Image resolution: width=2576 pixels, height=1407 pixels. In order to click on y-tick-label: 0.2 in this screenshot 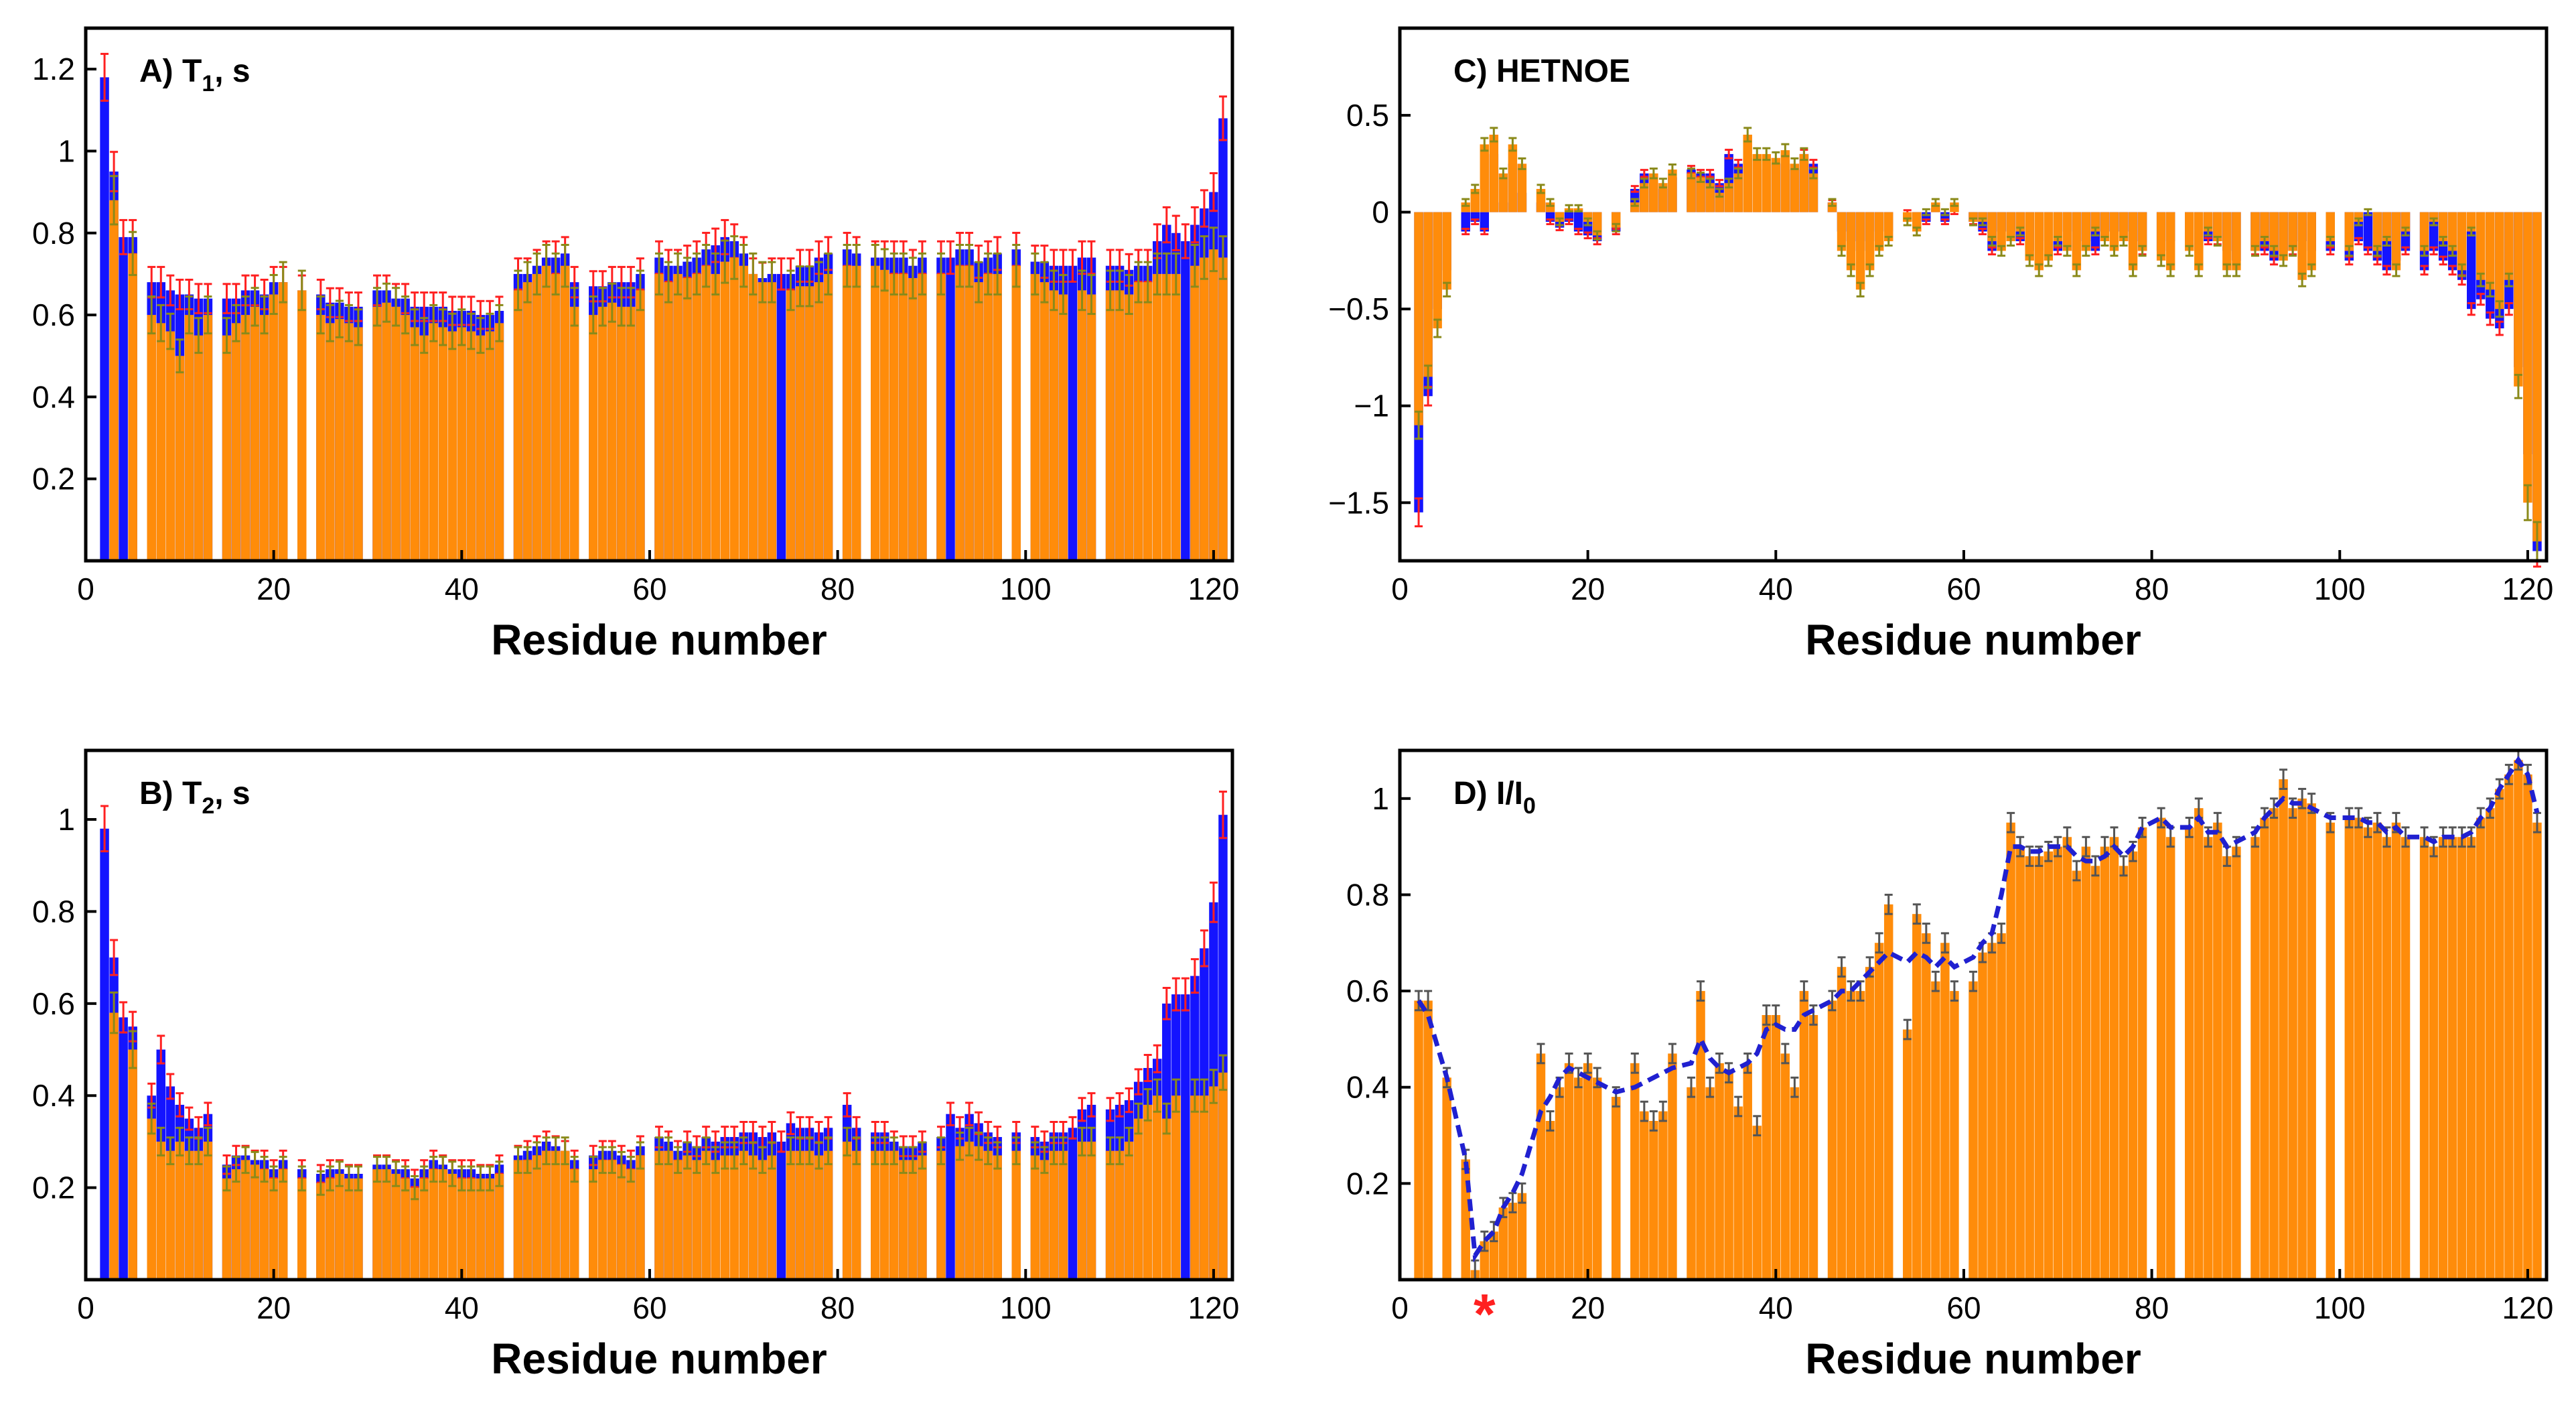, I will do `click(53, 1188)`.